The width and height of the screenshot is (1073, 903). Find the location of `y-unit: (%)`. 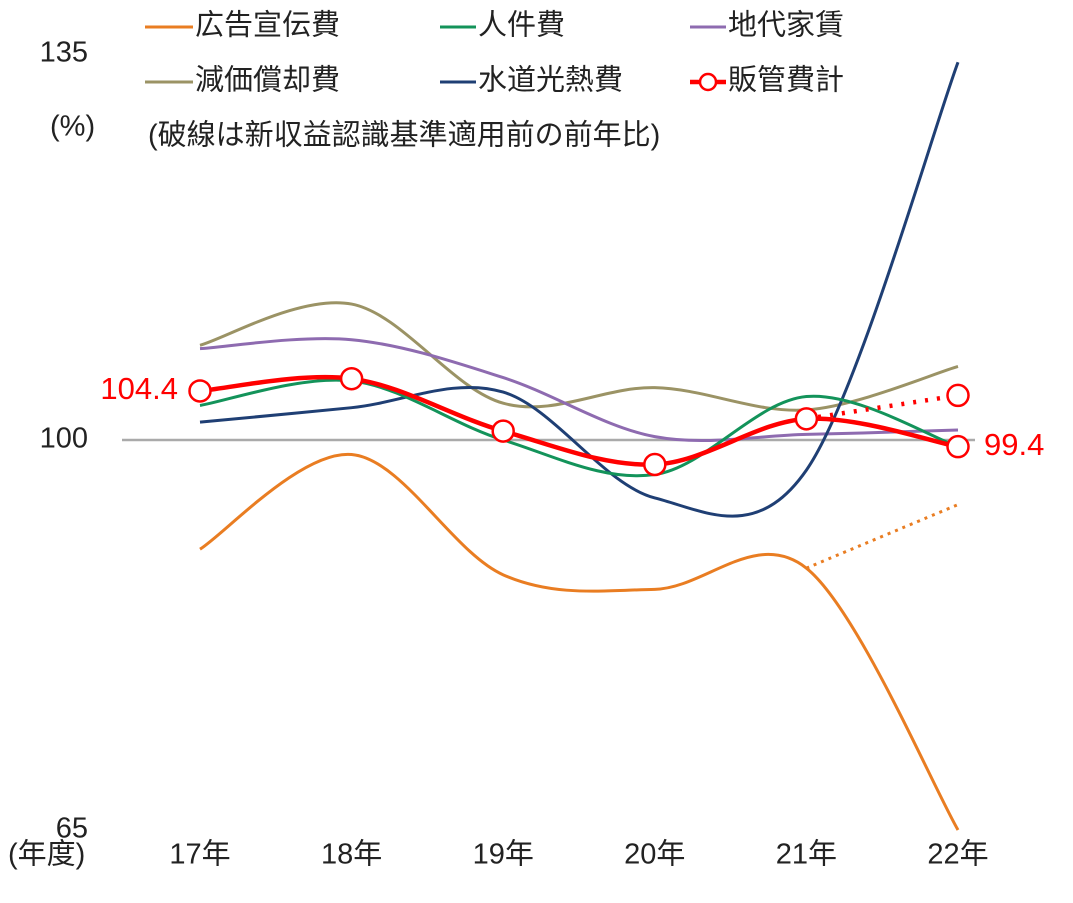

y-unit: (%) is located at coordinates (72, 127).